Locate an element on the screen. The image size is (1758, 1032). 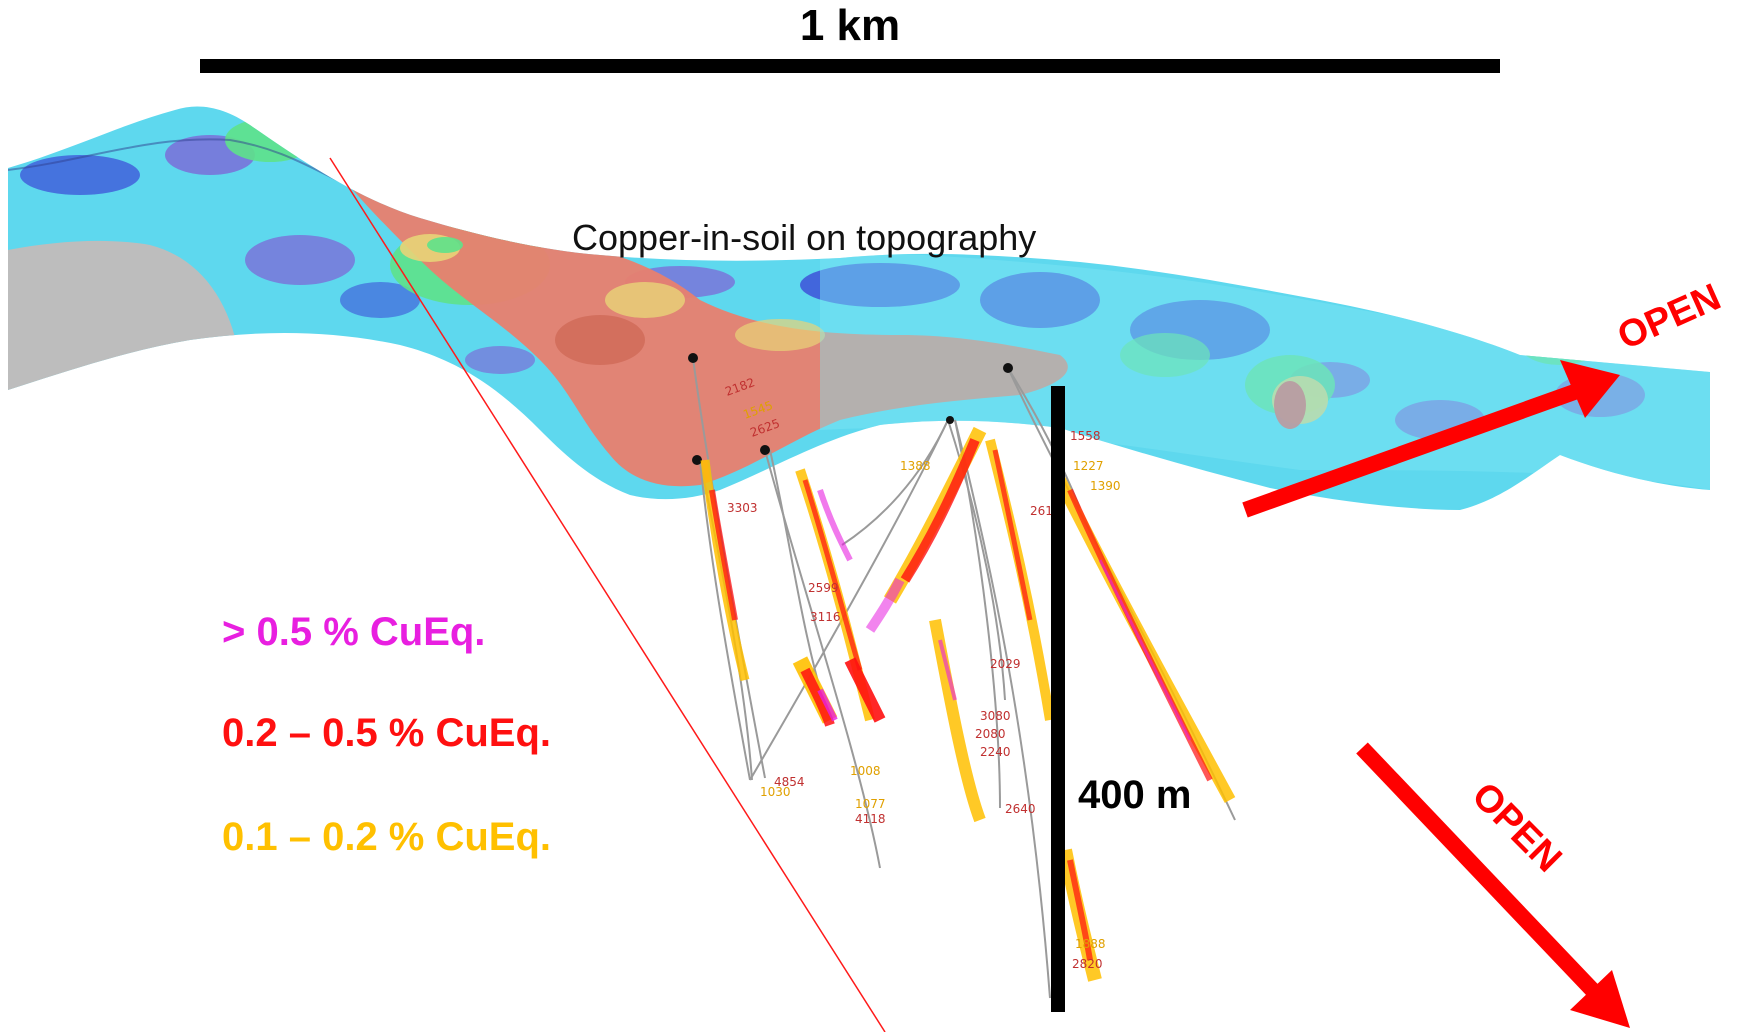
drill-label: 1008 is located at coordinates (865, 771).